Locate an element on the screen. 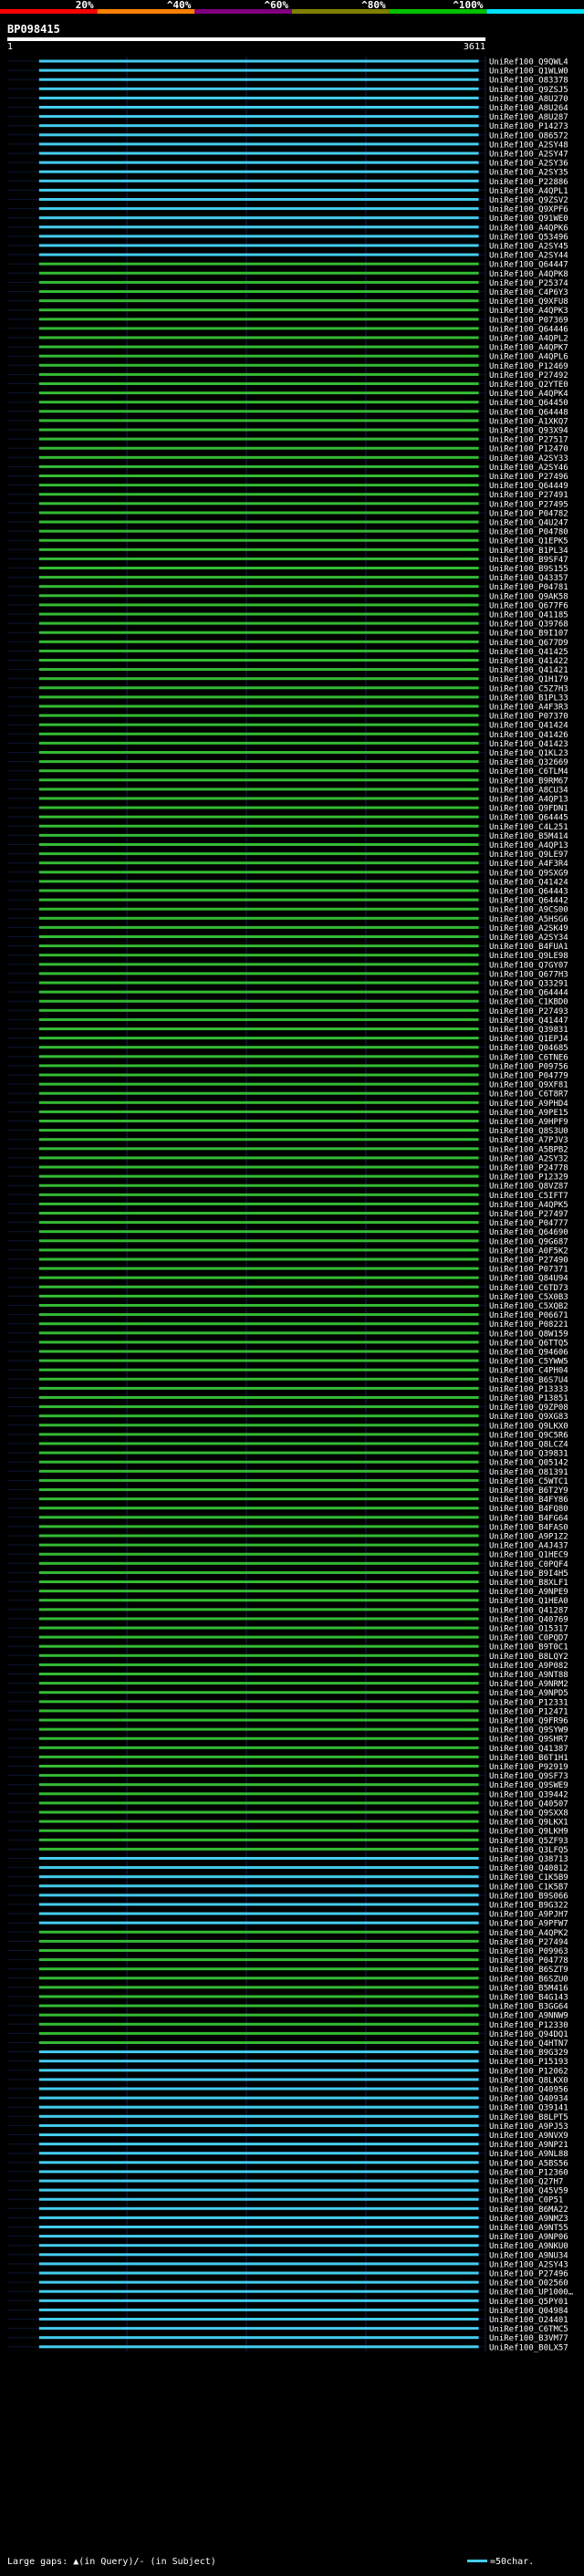 The width and height of the screenshot is (584, 2576). hit-label: UniRef100_A2SY36 is located at coordinates (528, 164).